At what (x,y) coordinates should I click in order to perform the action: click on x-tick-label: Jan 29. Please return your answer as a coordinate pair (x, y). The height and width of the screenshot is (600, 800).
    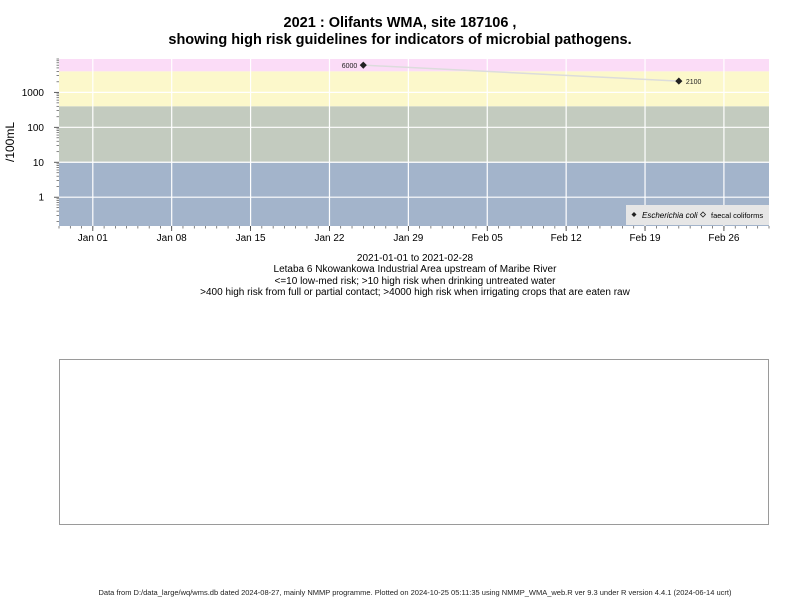
    Looking at the image, I should click on (408, 238).